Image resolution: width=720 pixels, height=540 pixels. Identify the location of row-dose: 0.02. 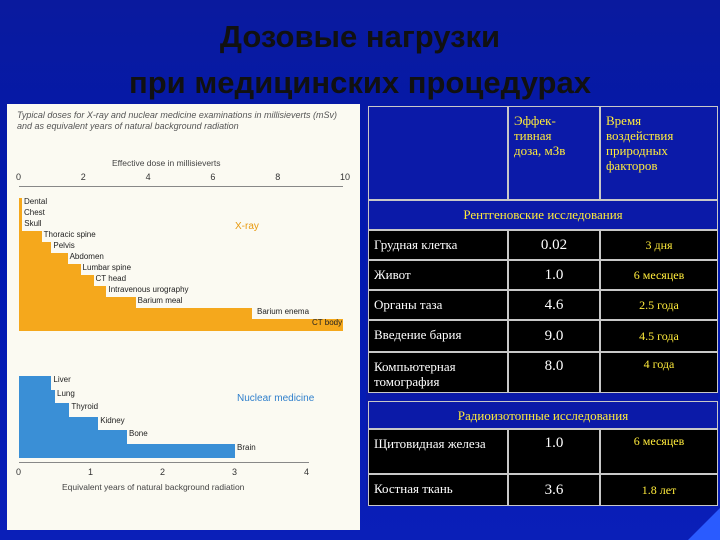
(554, 245).